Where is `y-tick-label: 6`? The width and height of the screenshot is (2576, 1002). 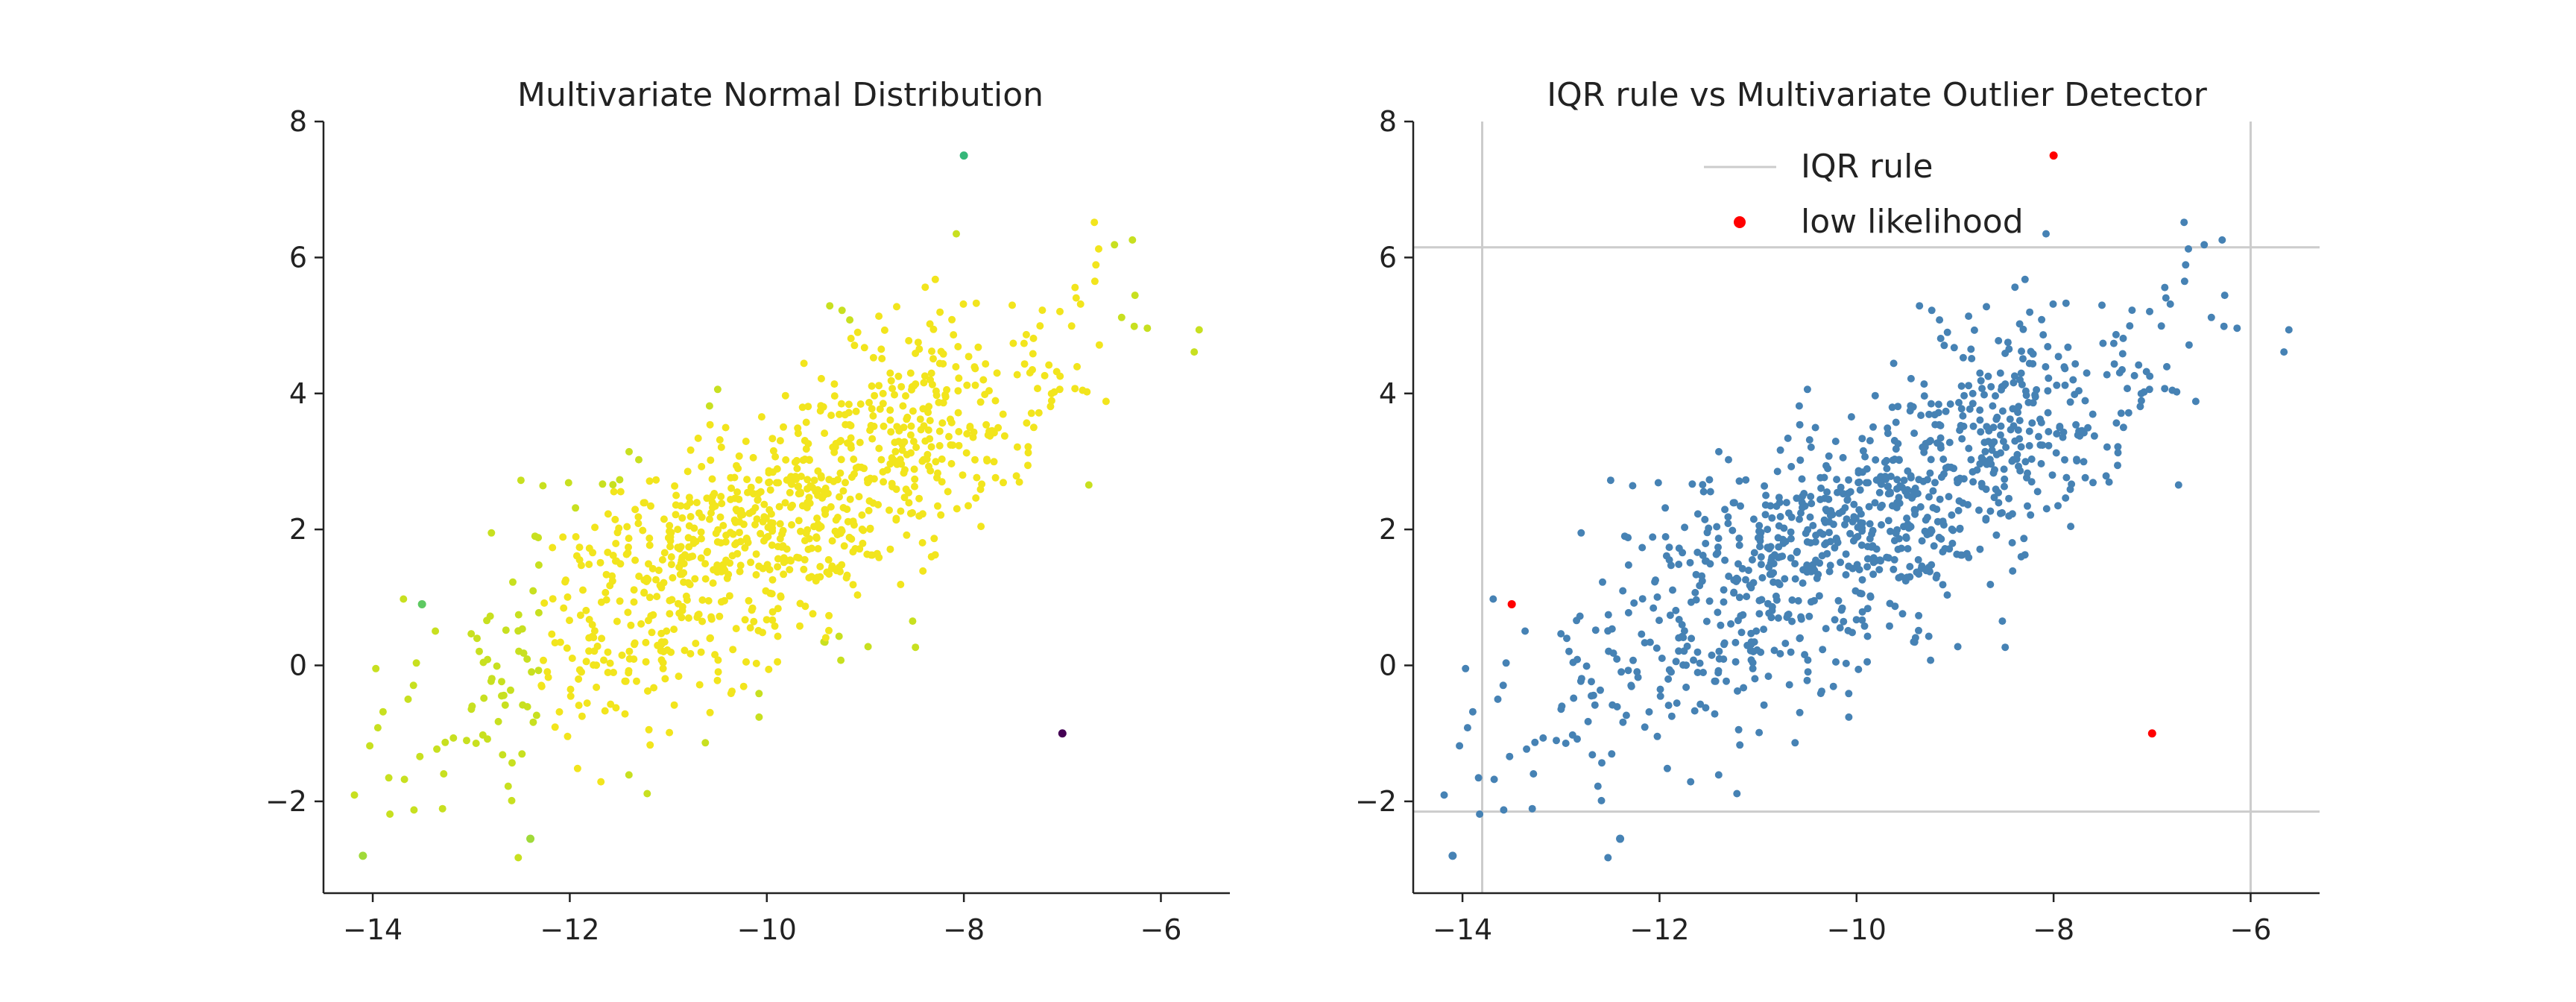 y-tick-label: 6 is located at coordinates (1388, 257).